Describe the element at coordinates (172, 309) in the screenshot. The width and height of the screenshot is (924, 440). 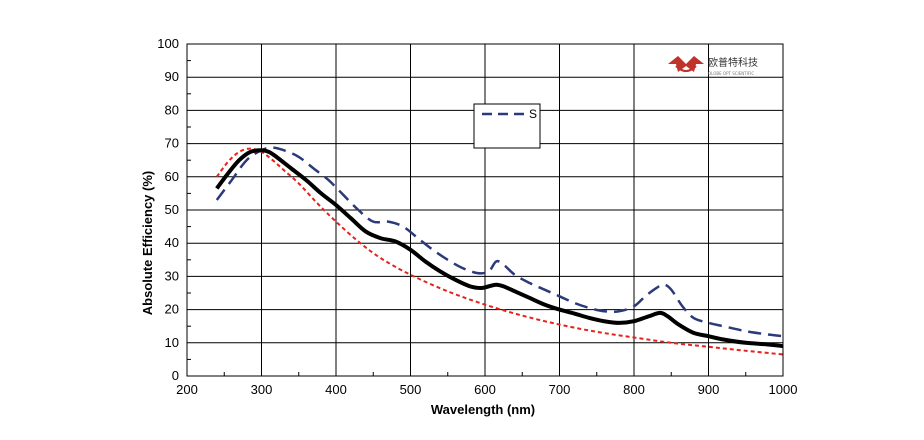
I see `y-tick-label: 20` at that location.